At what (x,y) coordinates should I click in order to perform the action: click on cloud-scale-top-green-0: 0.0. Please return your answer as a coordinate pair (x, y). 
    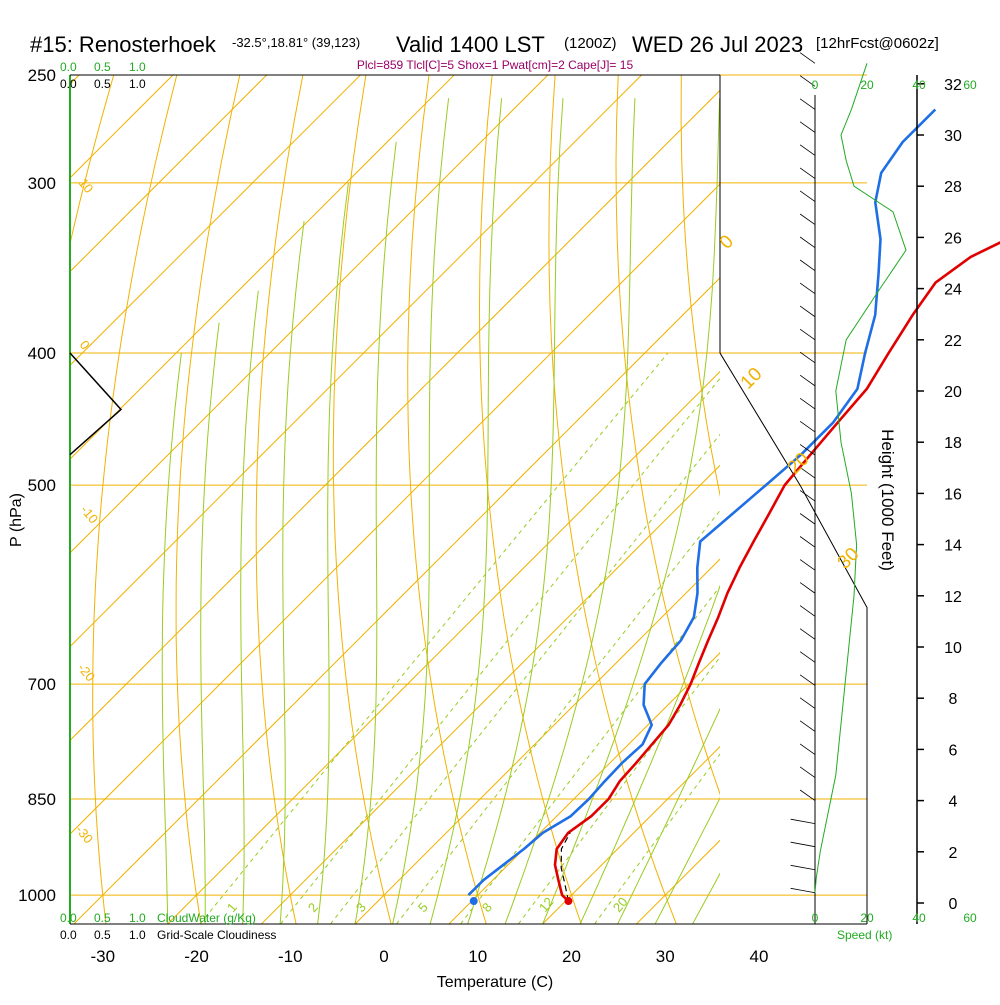
    Looking at the image, I should click on (68, 67).